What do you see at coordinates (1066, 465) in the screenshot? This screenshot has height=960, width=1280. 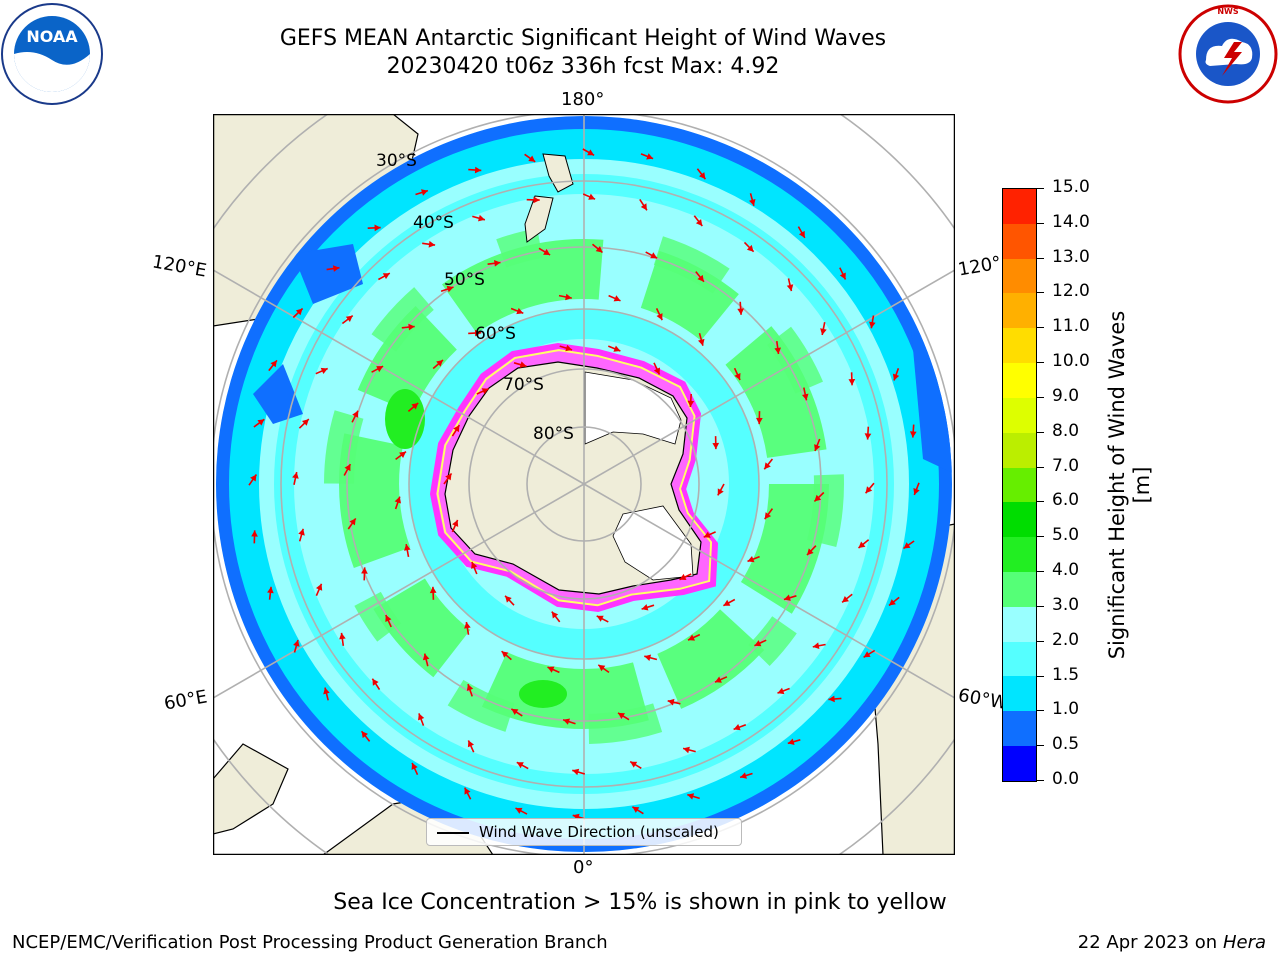 I see `colorbar-tick-label: 7.0` at bounding box center [1066, 465].